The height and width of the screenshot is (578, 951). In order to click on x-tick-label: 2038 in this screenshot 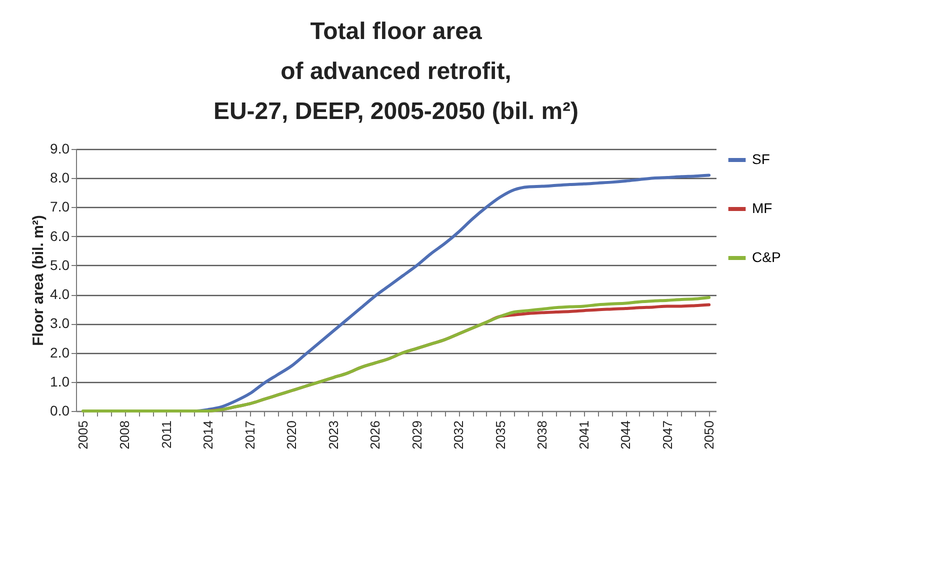, I will do `click(542, 435)`.